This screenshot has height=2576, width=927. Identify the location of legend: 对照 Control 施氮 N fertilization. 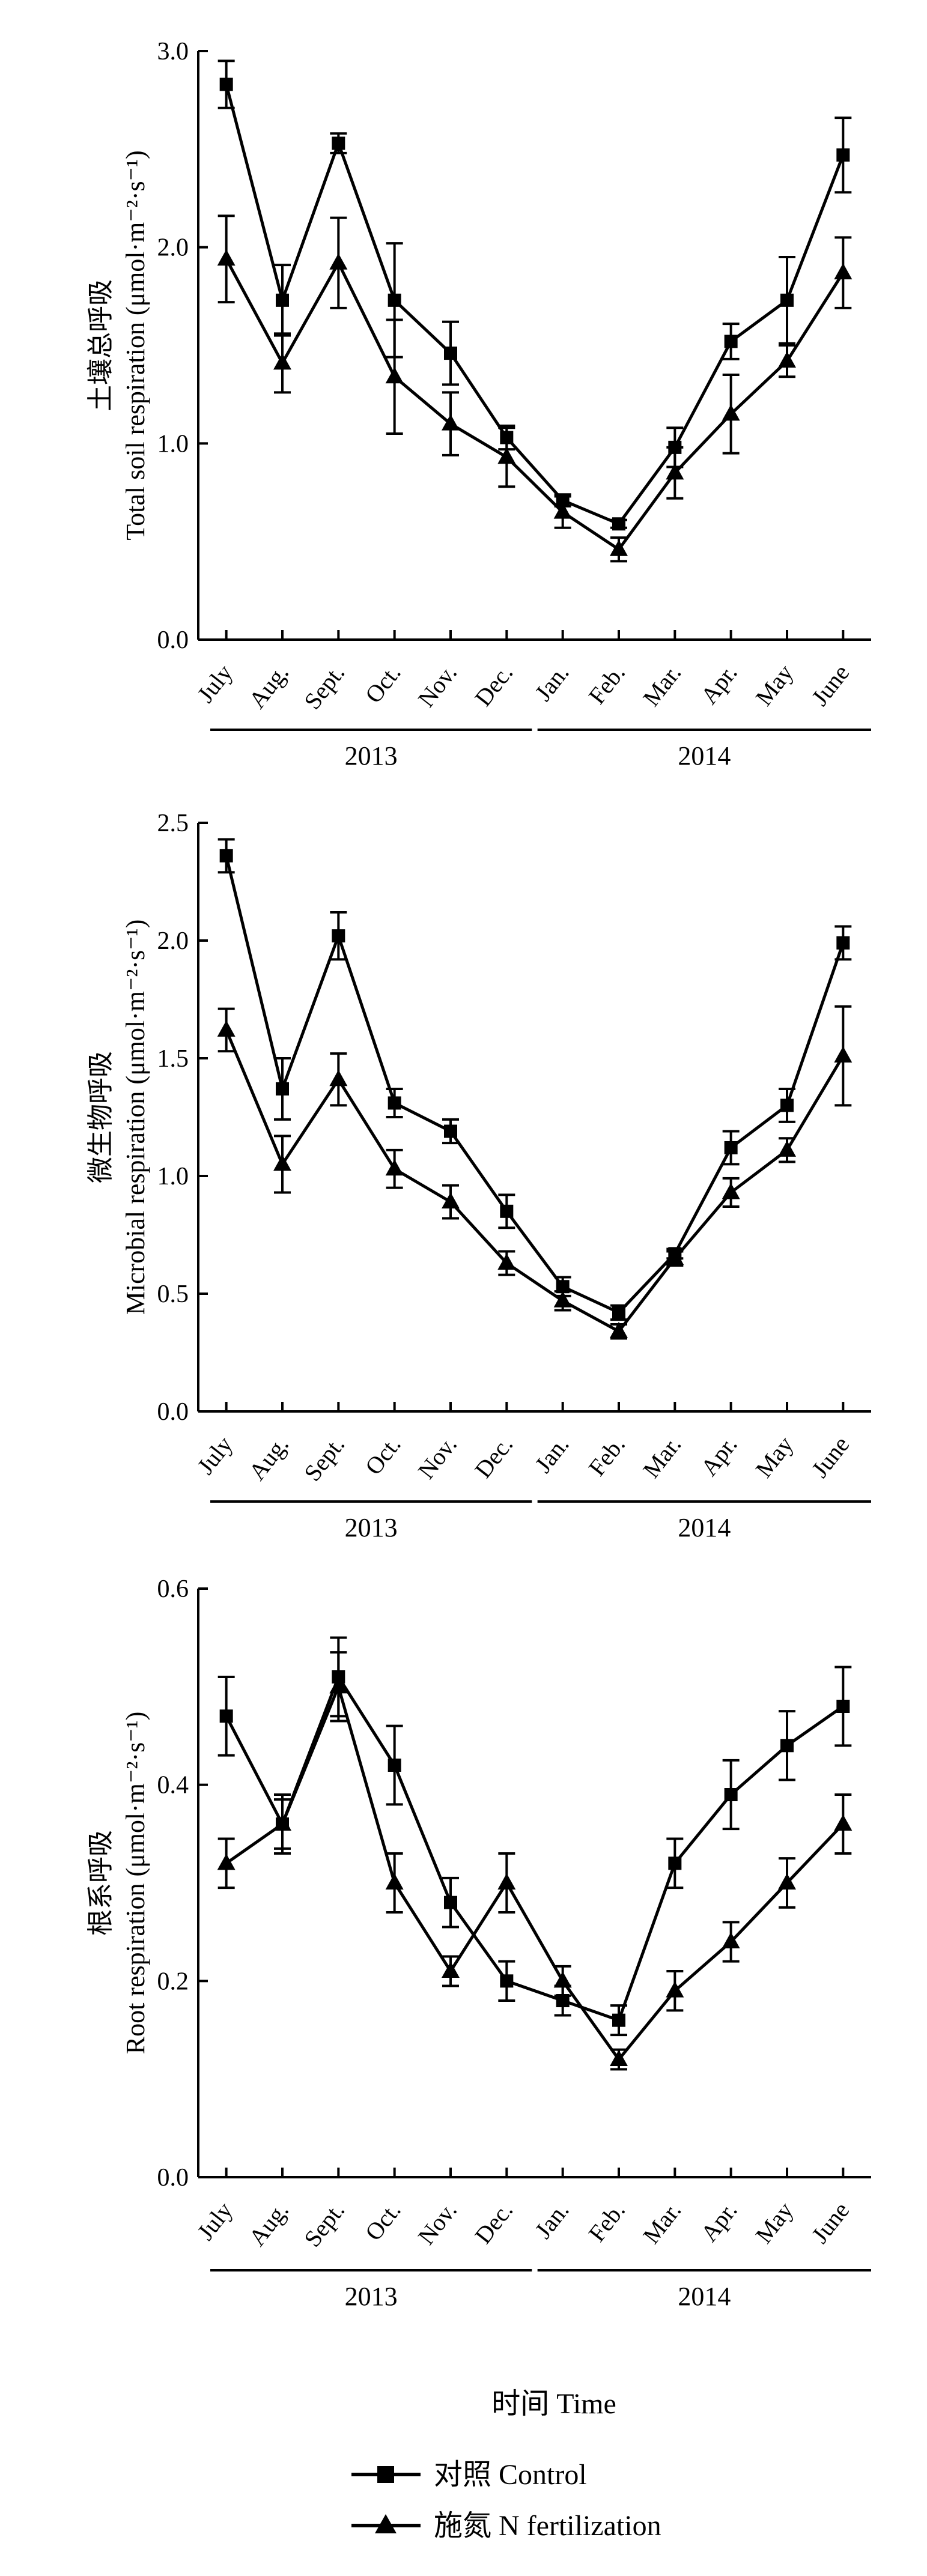
(506, 2500).